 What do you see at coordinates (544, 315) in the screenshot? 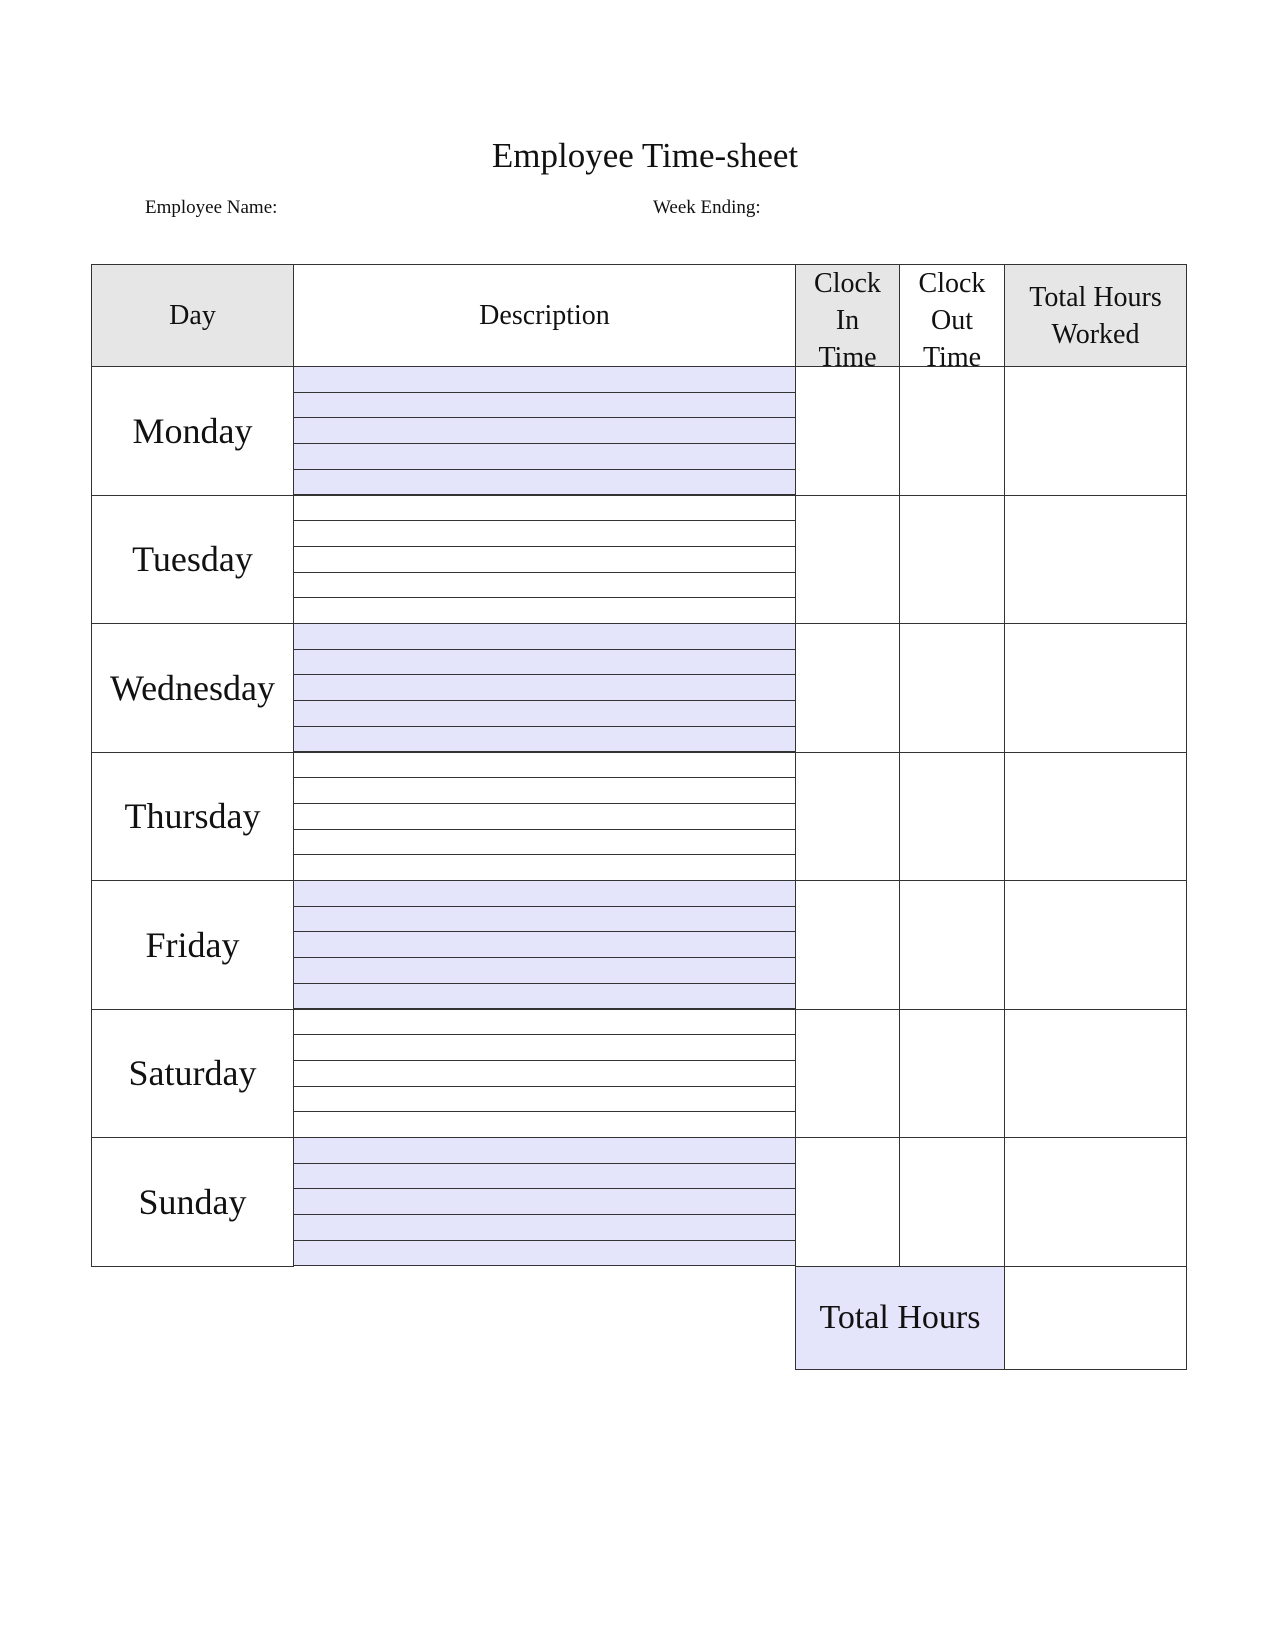
I see `header-description: Description` at bounding box center [544, 315].